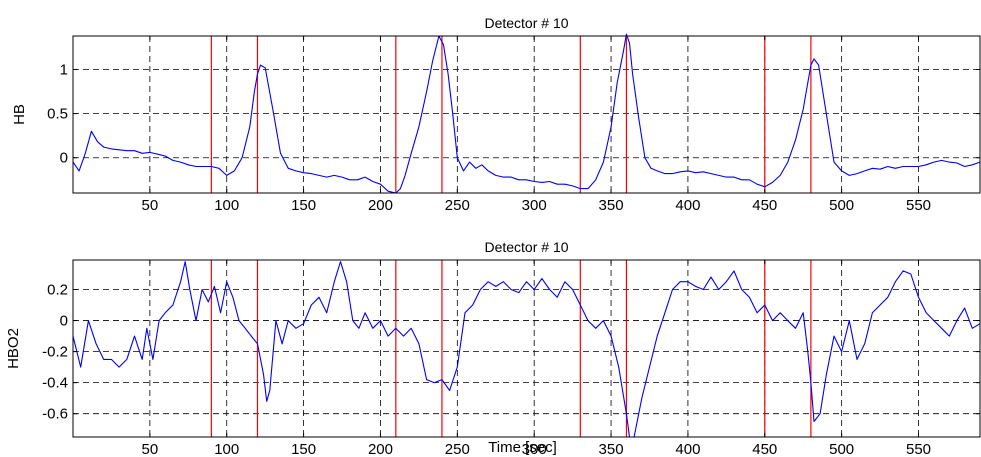 The height and width of the screenshot is (457, 981). Describe the element at coordinates (57, 290) in the screenshot. I see `y-tick-label: 0.2` at that location.